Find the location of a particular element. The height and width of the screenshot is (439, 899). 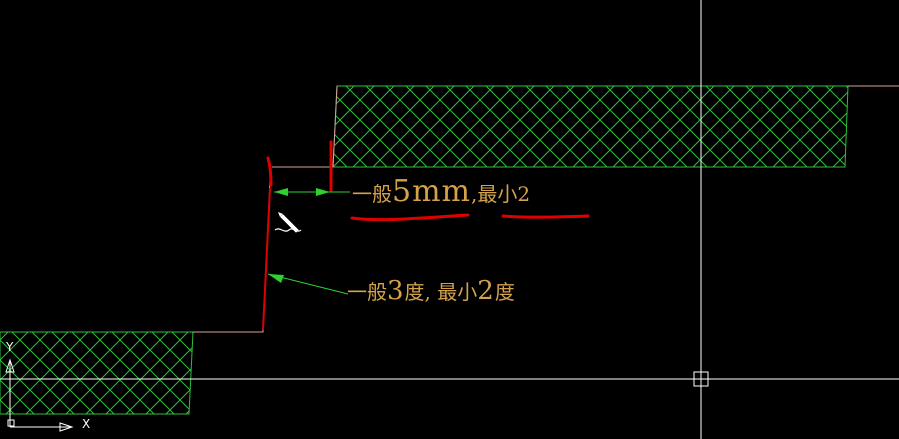

upper-hatched-block is located at coordinates (615, 126).